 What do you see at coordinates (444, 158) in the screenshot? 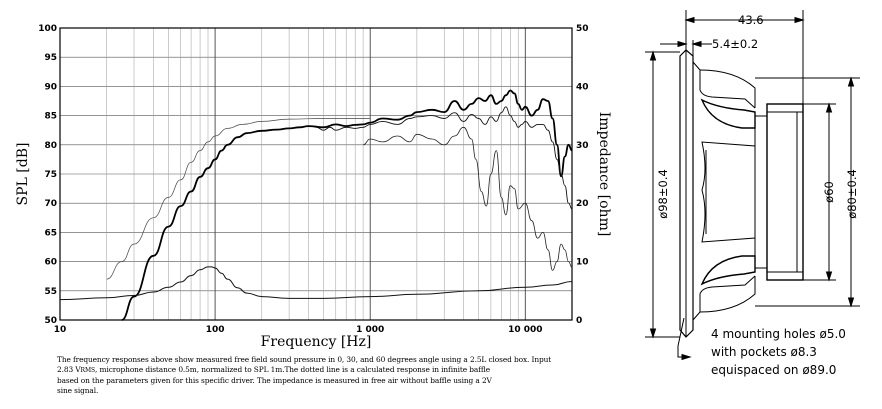
I see `series-line-spl-30deg` at bounding box center [444, 158].